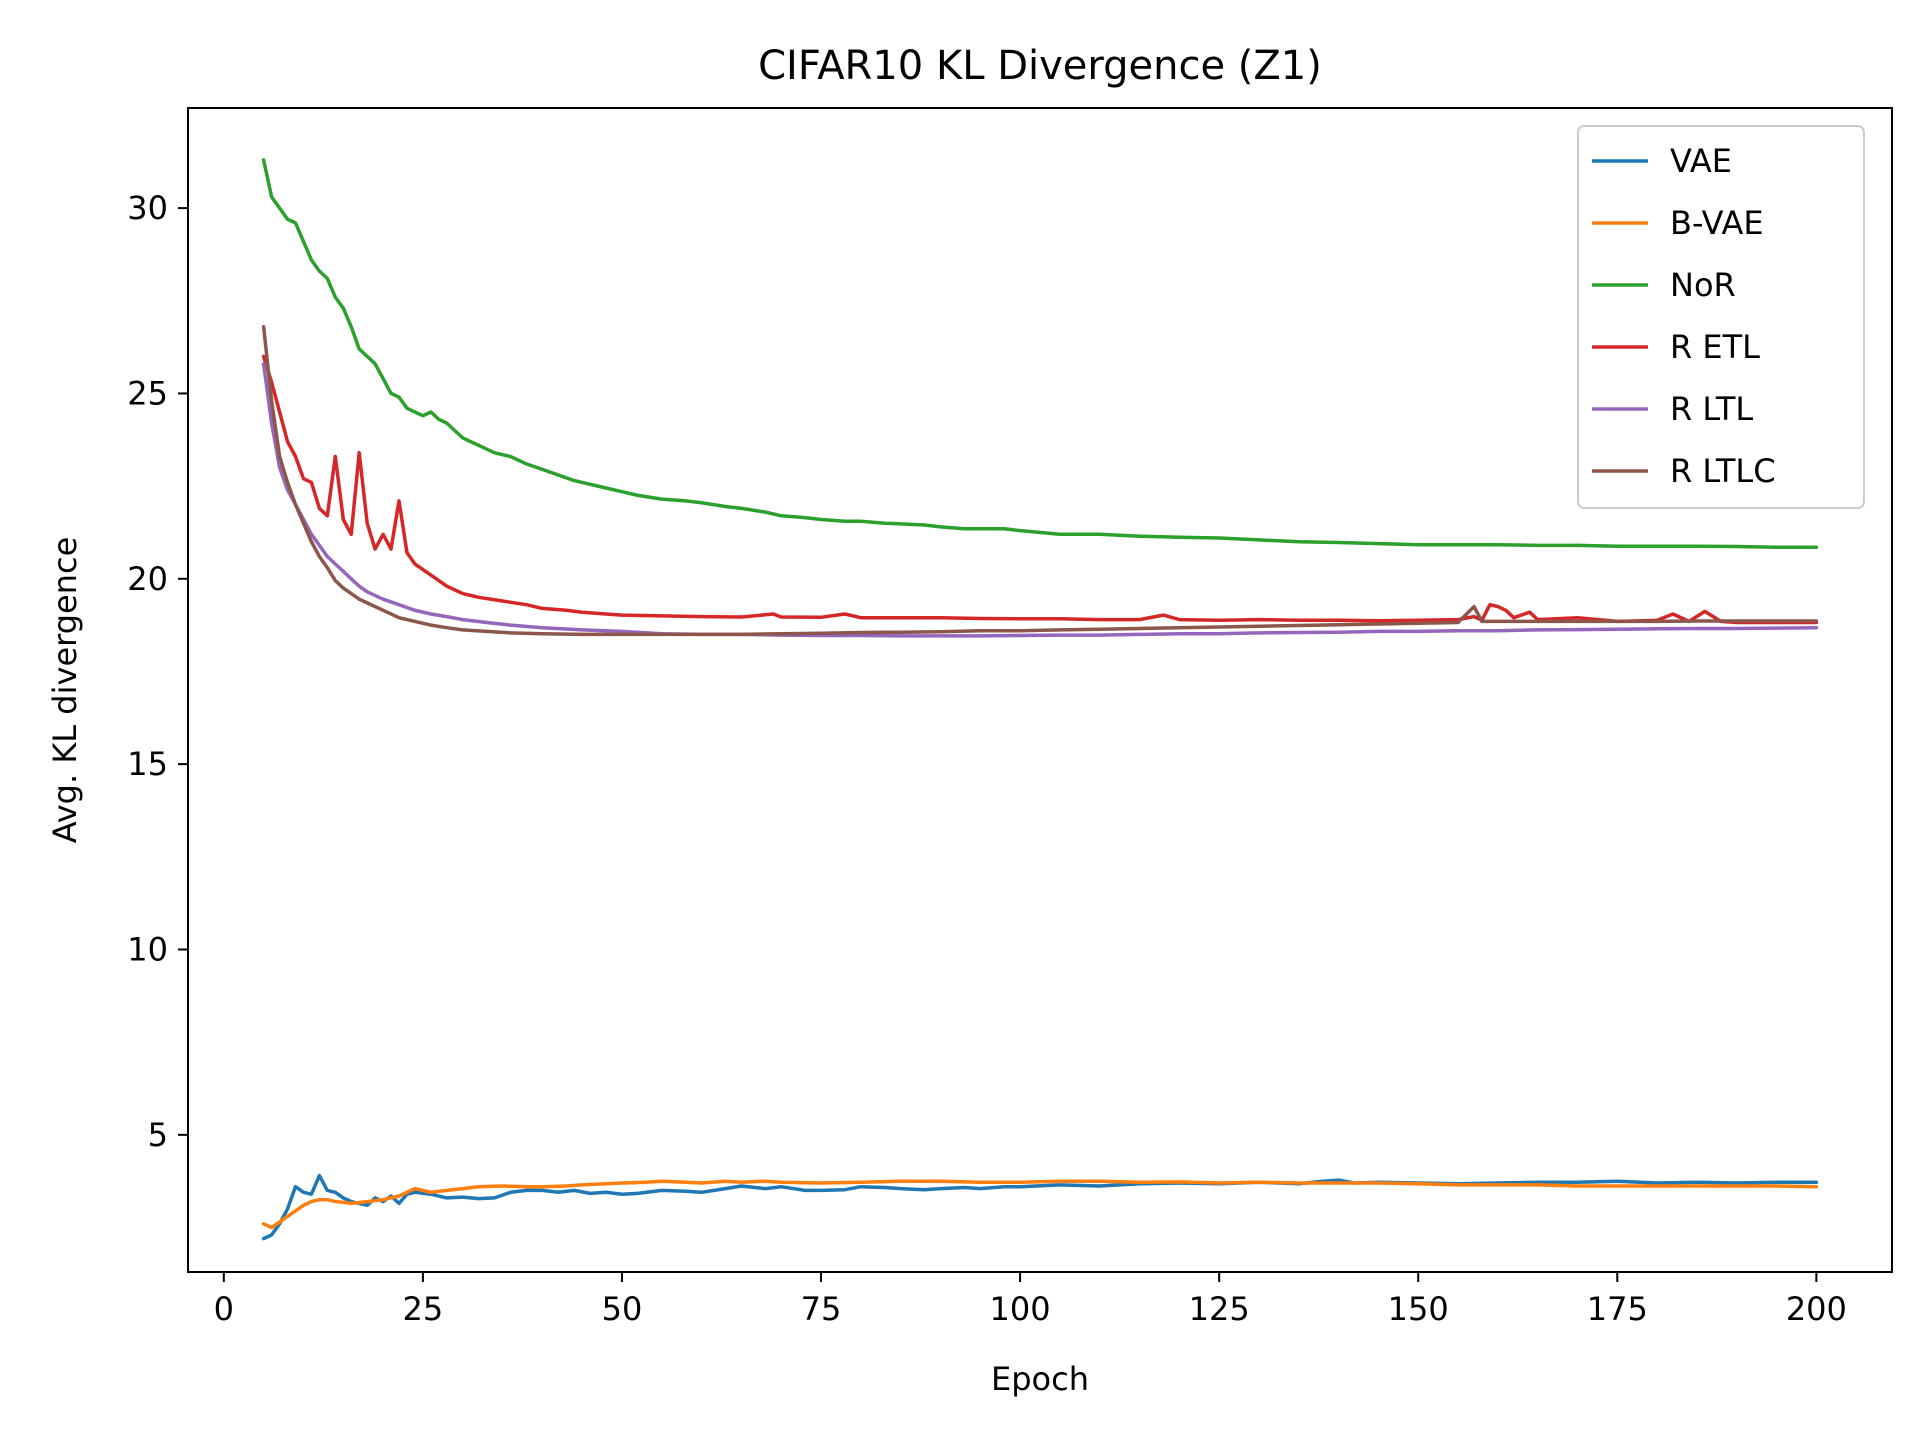 The image size is (1920, 1440). I want to click on x-tick-label: 50, so click(622, 1309).